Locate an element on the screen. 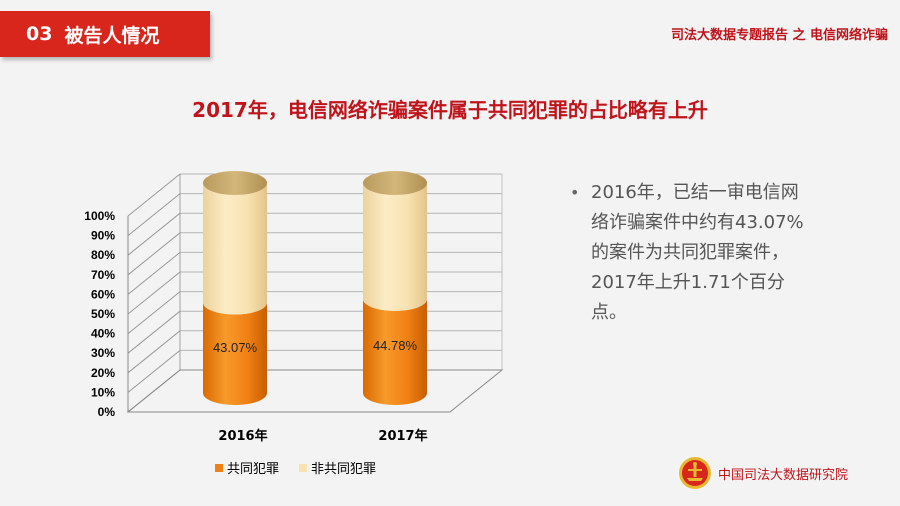 The image size is (900, 506). legend-item-non-joint: 非共同犯罪 is located at coordinates (337, 467).